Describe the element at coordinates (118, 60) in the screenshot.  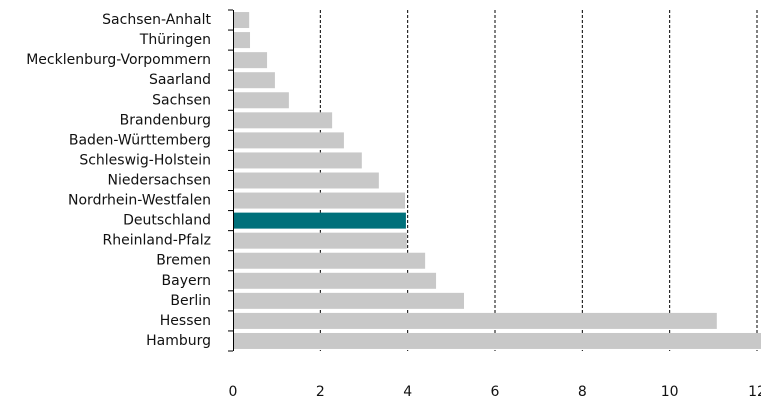
I see `y-tick-label: Mecklenburg-Vorpommern` at that location.